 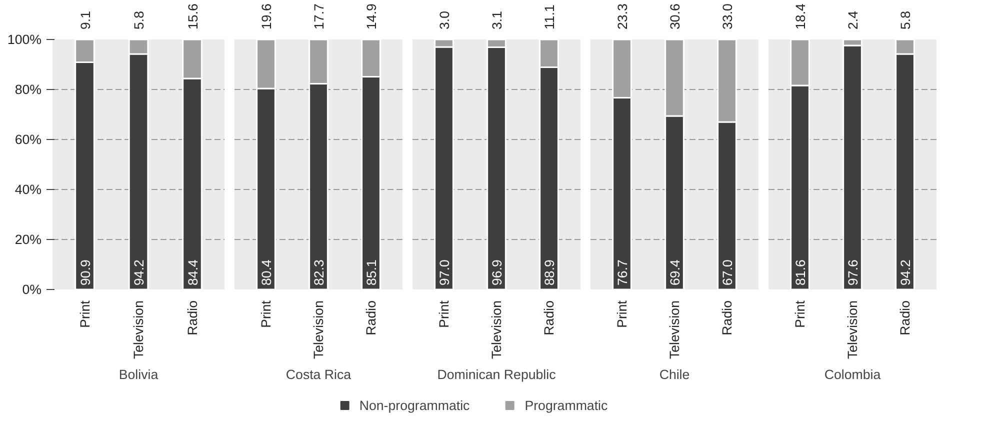 What do you see at coordinates (444, 273) in the screenshot?
I see `data-label: 97.0` at bounding box center [444, 273].